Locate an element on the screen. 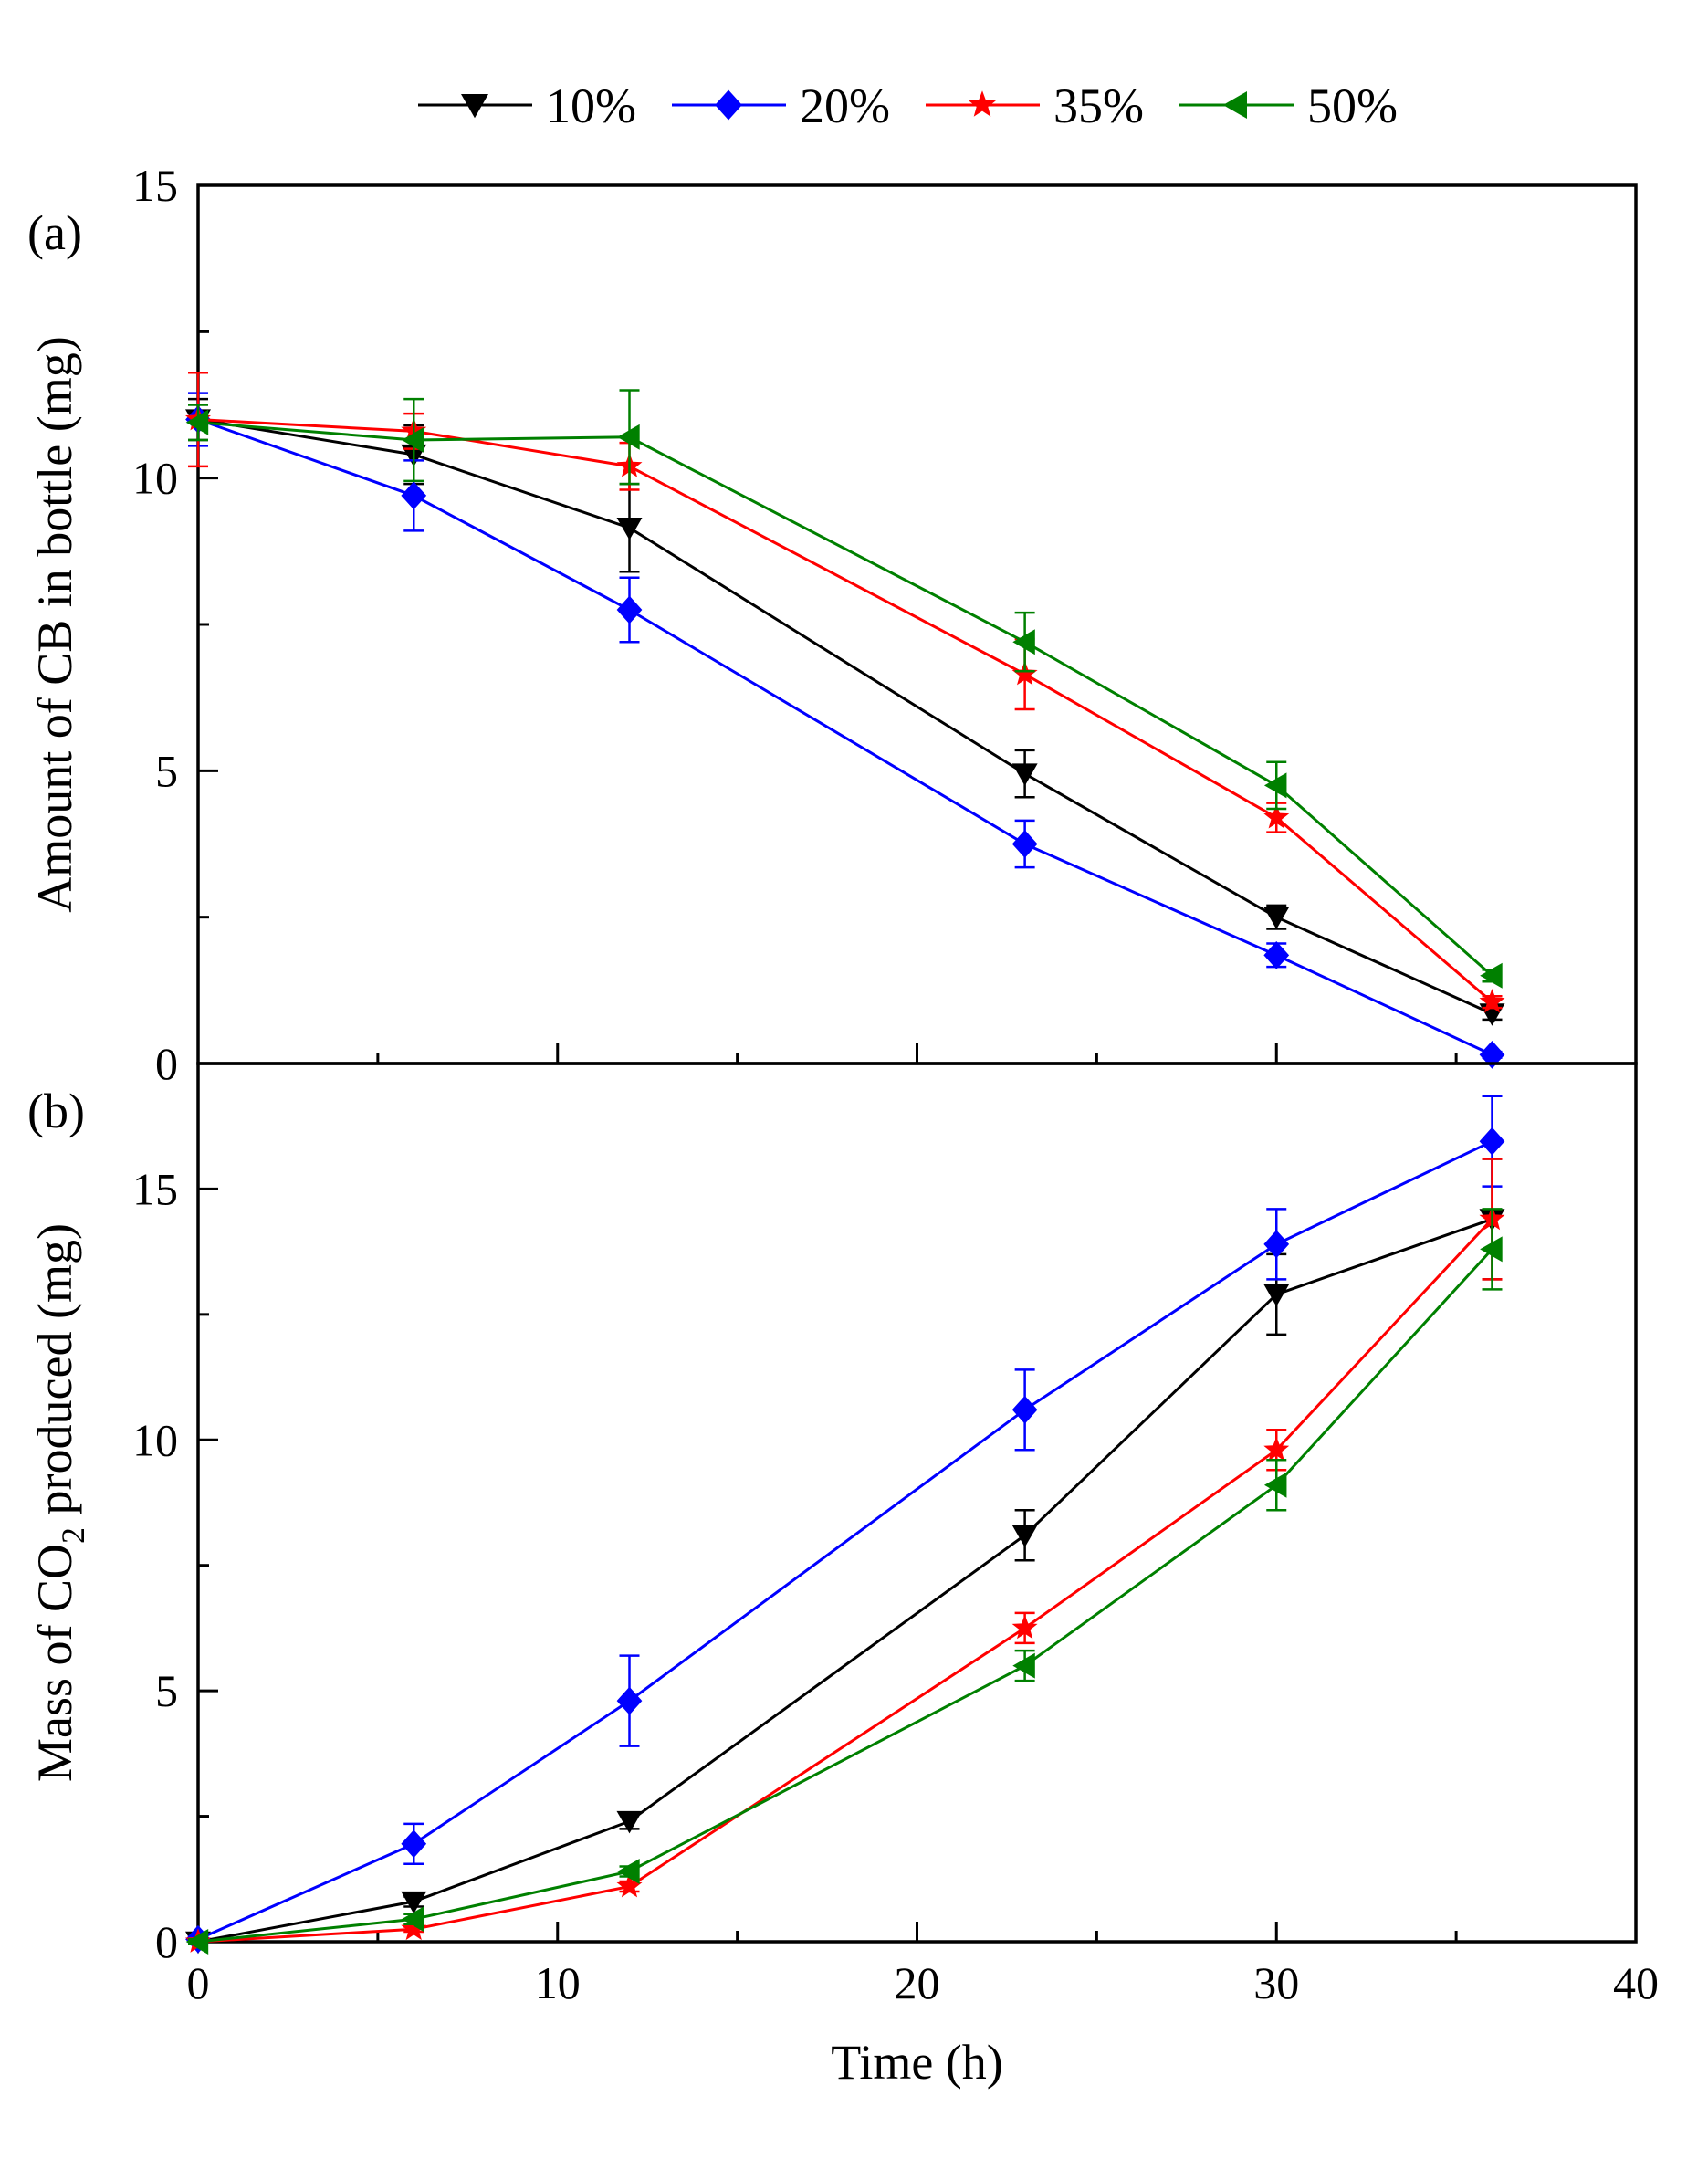 This screenshot has height=2159, width=1708. legend-item-50: 50% is located at coordinates (1288, 106).